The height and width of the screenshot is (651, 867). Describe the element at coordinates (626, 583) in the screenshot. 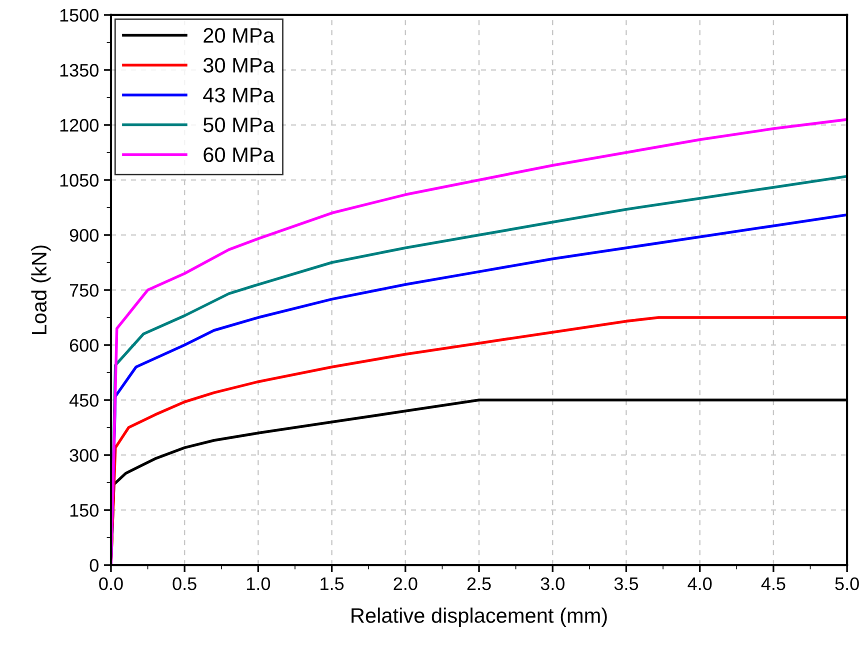

I see `x-tick-label: 3.5` at that location.